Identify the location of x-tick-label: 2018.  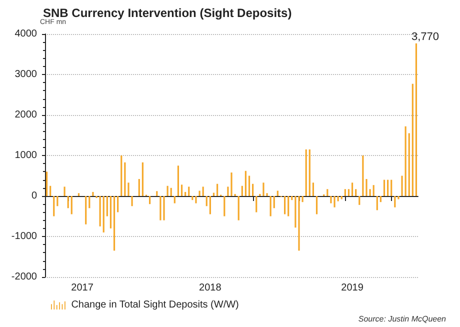
(210, 288).